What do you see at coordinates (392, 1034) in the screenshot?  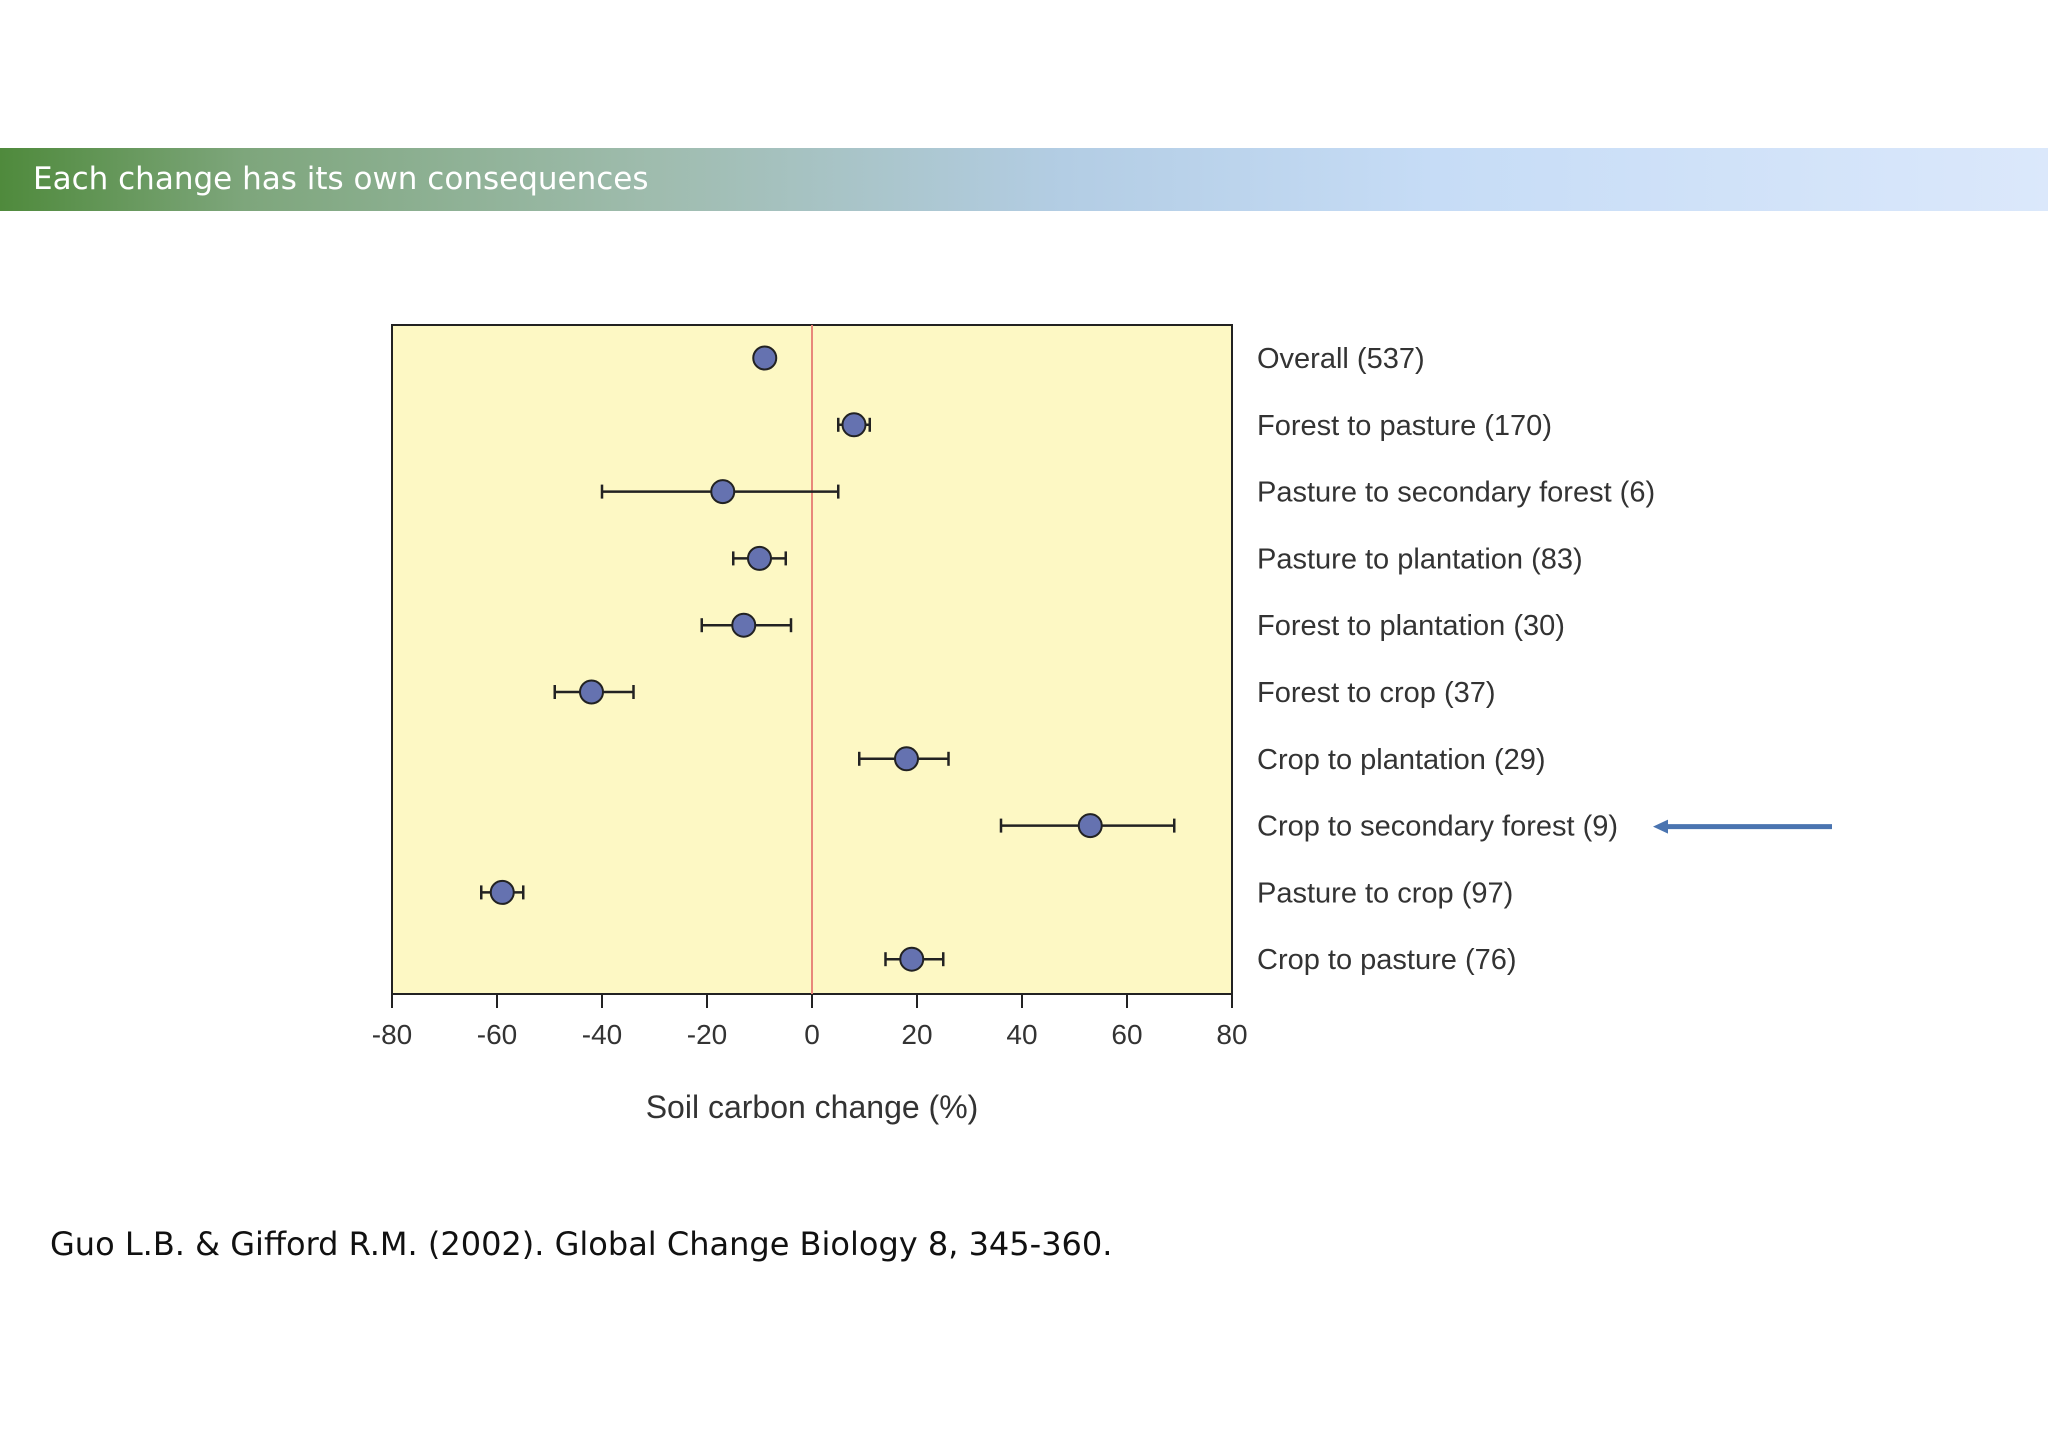 I see `x-tick-label: -80` at bounding box center [392, 1034].